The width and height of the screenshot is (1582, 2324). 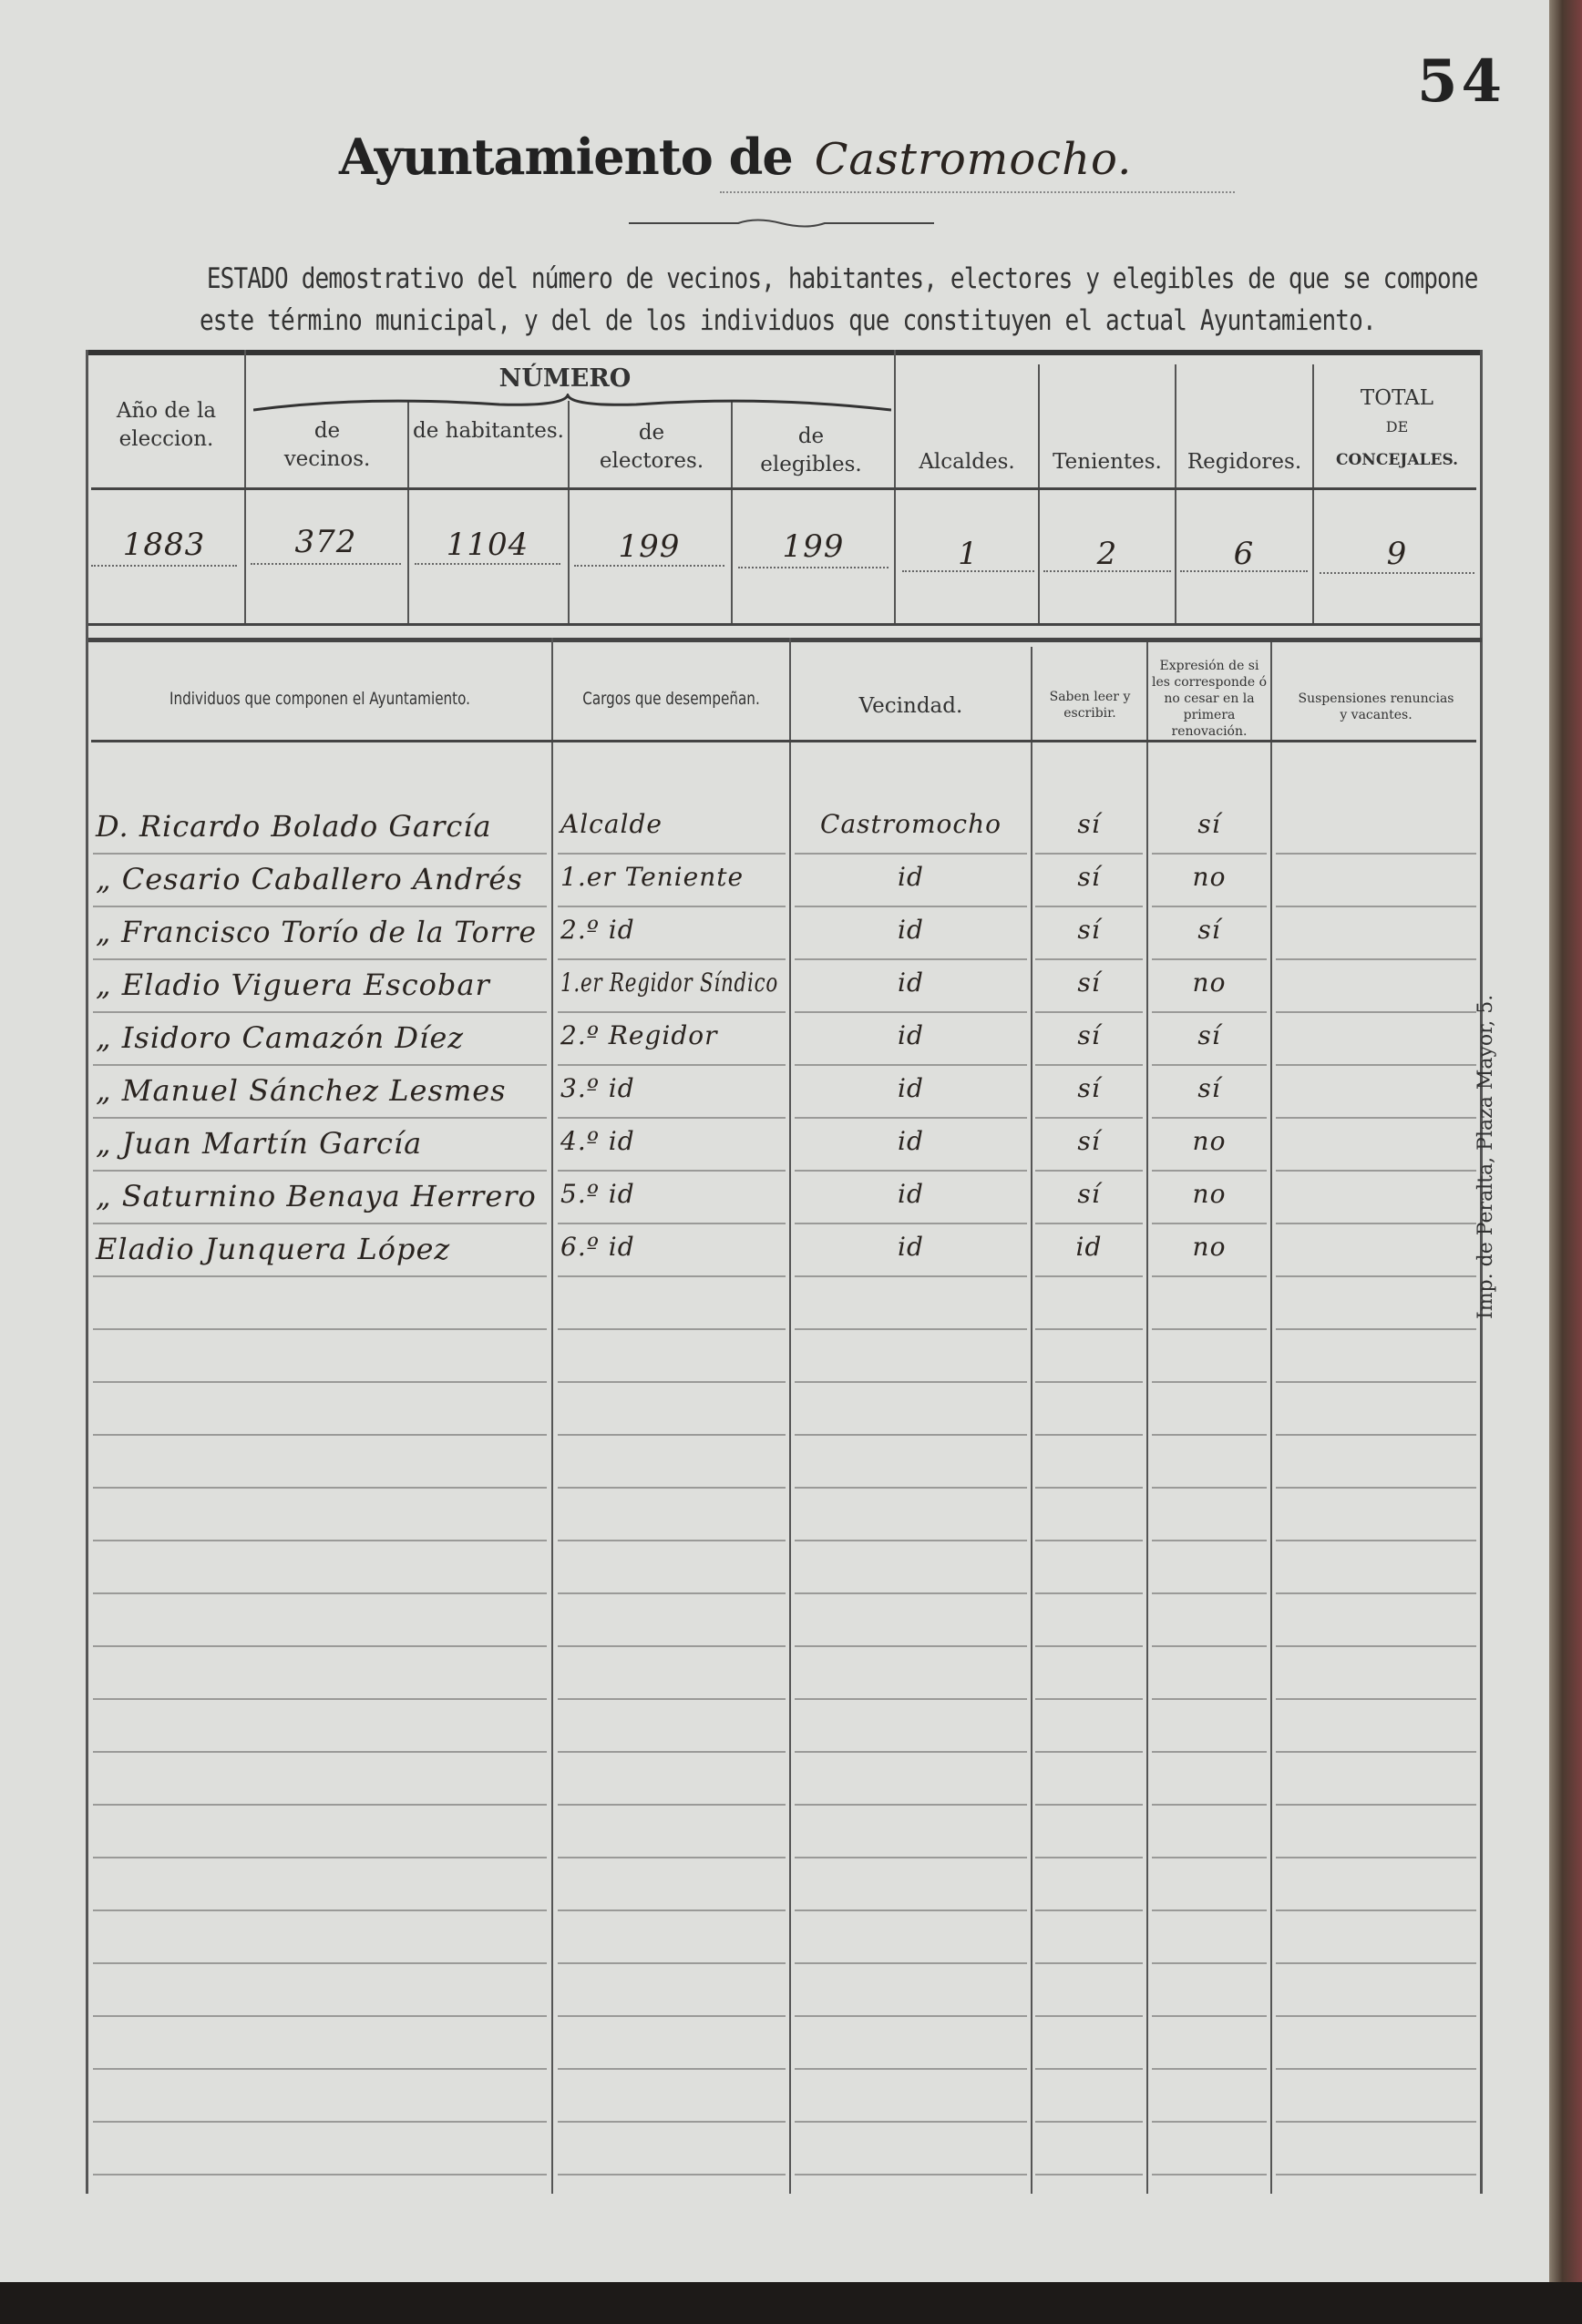 What do you see at coordinates (813, 547) in the screenshot?
I see `value-elegibles: 199` at bounding box center [813, 547].